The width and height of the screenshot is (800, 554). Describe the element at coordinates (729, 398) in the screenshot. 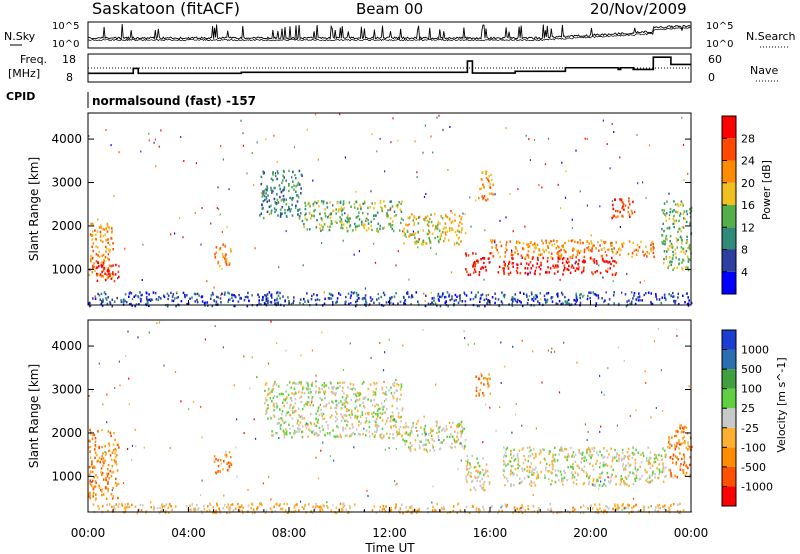

I see `colorbar-segment` at that location.